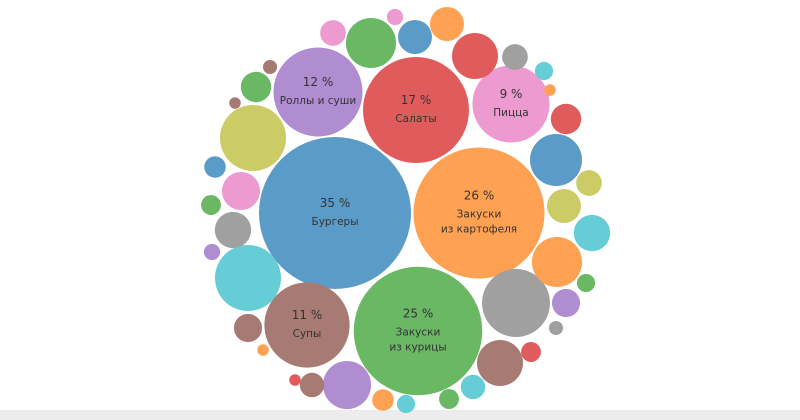 This screenshot has height=420, width=800. I want to click on value-label: 35 %, so click(335, 203).